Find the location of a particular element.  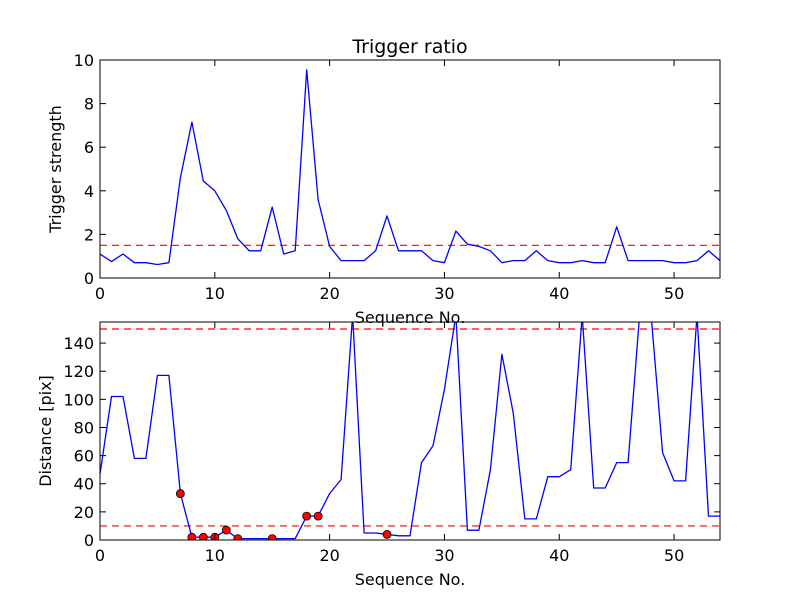

y-tick-label: 80 is located at coordinates (84, 427).